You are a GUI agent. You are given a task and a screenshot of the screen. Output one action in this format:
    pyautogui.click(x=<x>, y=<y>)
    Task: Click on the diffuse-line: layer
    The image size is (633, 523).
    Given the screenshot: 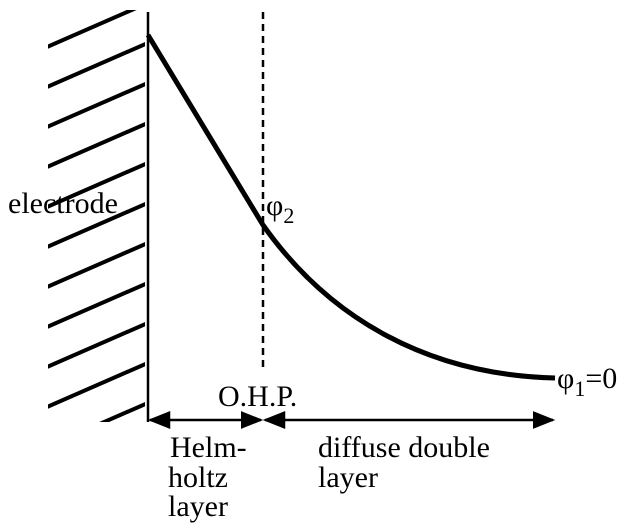 What is the action you would take?
    pyautogui.click(x=348, y=477)
    